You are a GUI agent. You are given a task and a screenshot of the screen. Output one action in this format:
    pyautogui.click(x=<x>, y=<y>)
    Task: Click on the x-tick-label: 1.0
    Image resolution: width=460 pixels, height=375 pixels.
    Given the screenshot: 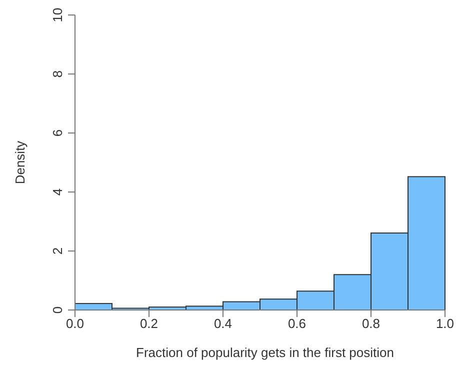 What is the action you would take?
    pyautogui.click(x=445, y=324)
    